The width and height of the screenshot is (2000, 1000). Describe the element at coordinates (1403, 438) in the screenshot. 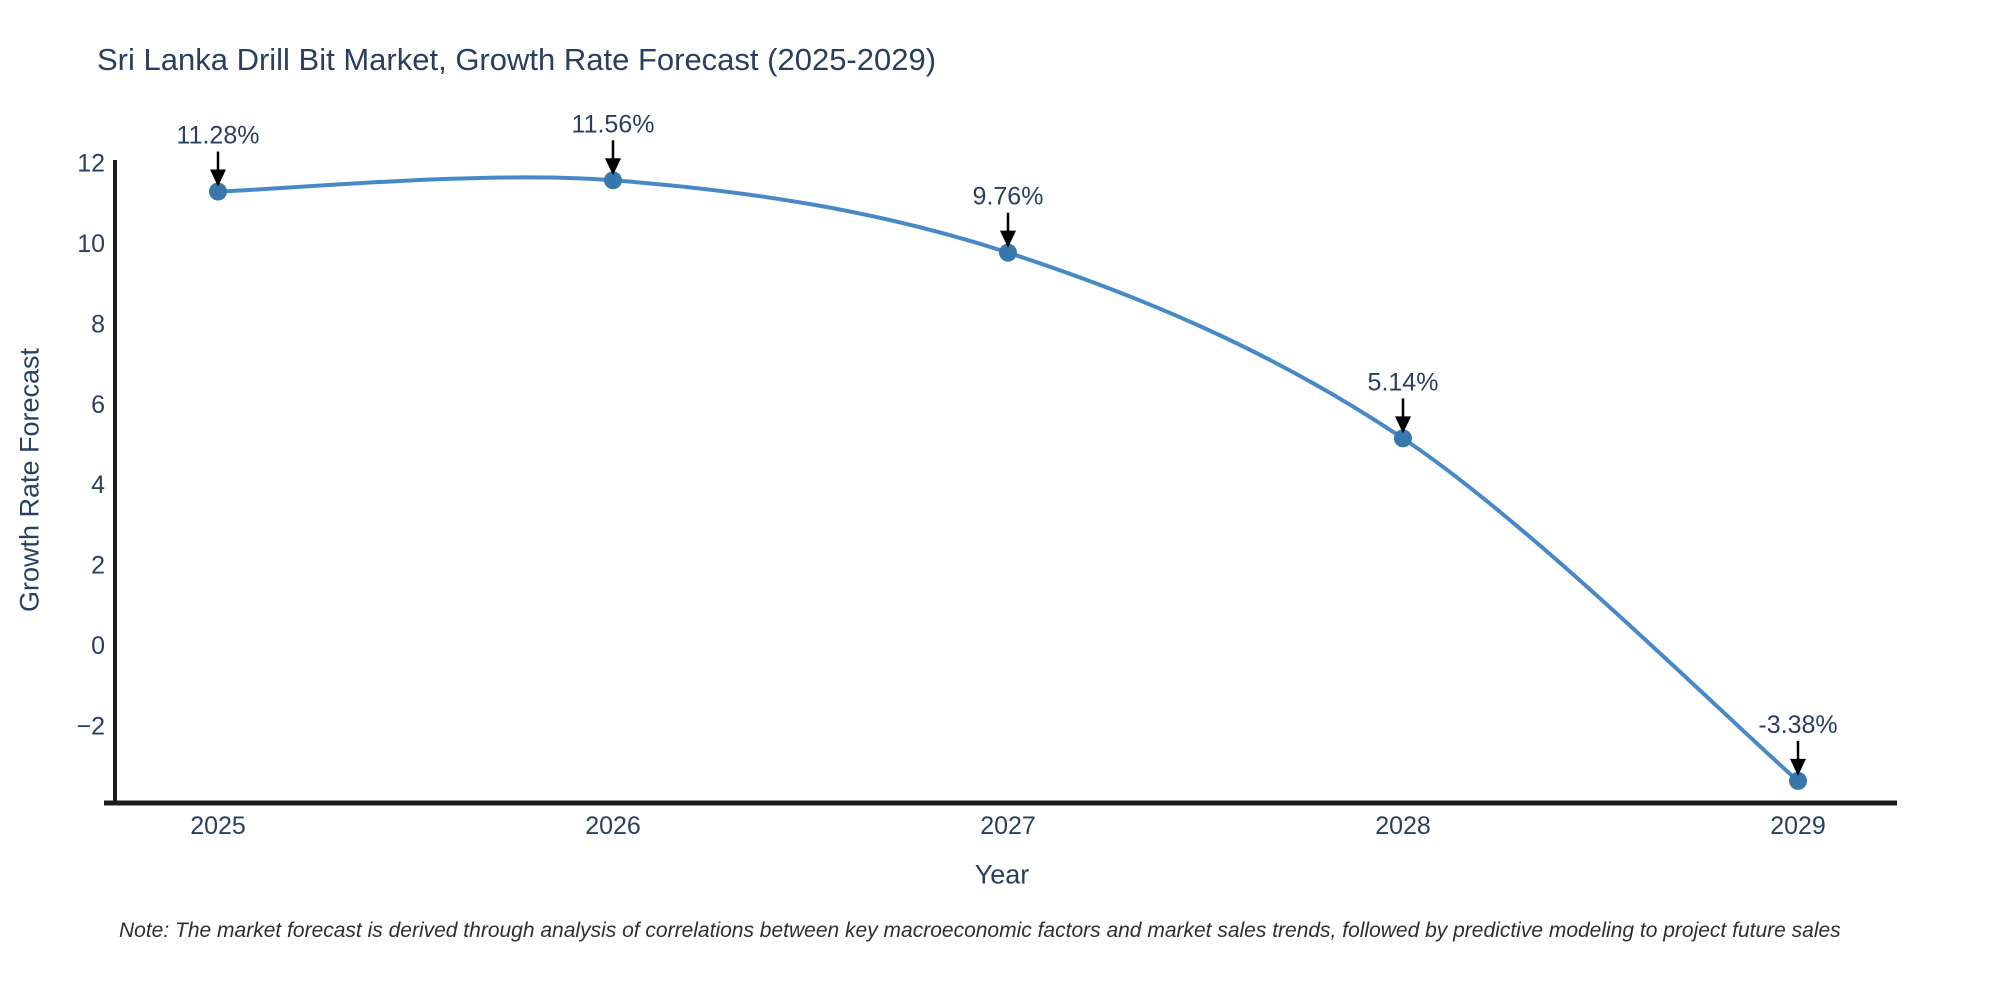

I see `data-point-2028` at that location.